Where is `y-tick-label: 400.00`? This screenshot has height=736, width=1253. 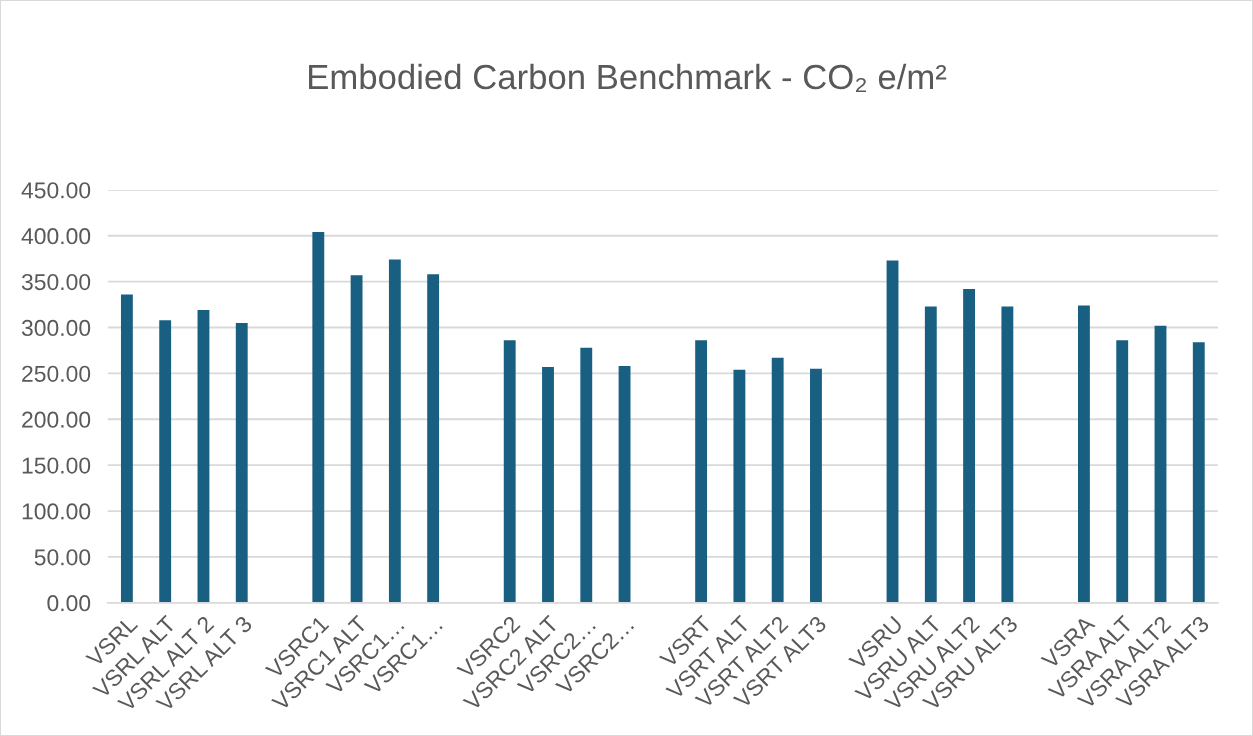
y-tick-label: 400.00 is located at coordinates (56, 236).